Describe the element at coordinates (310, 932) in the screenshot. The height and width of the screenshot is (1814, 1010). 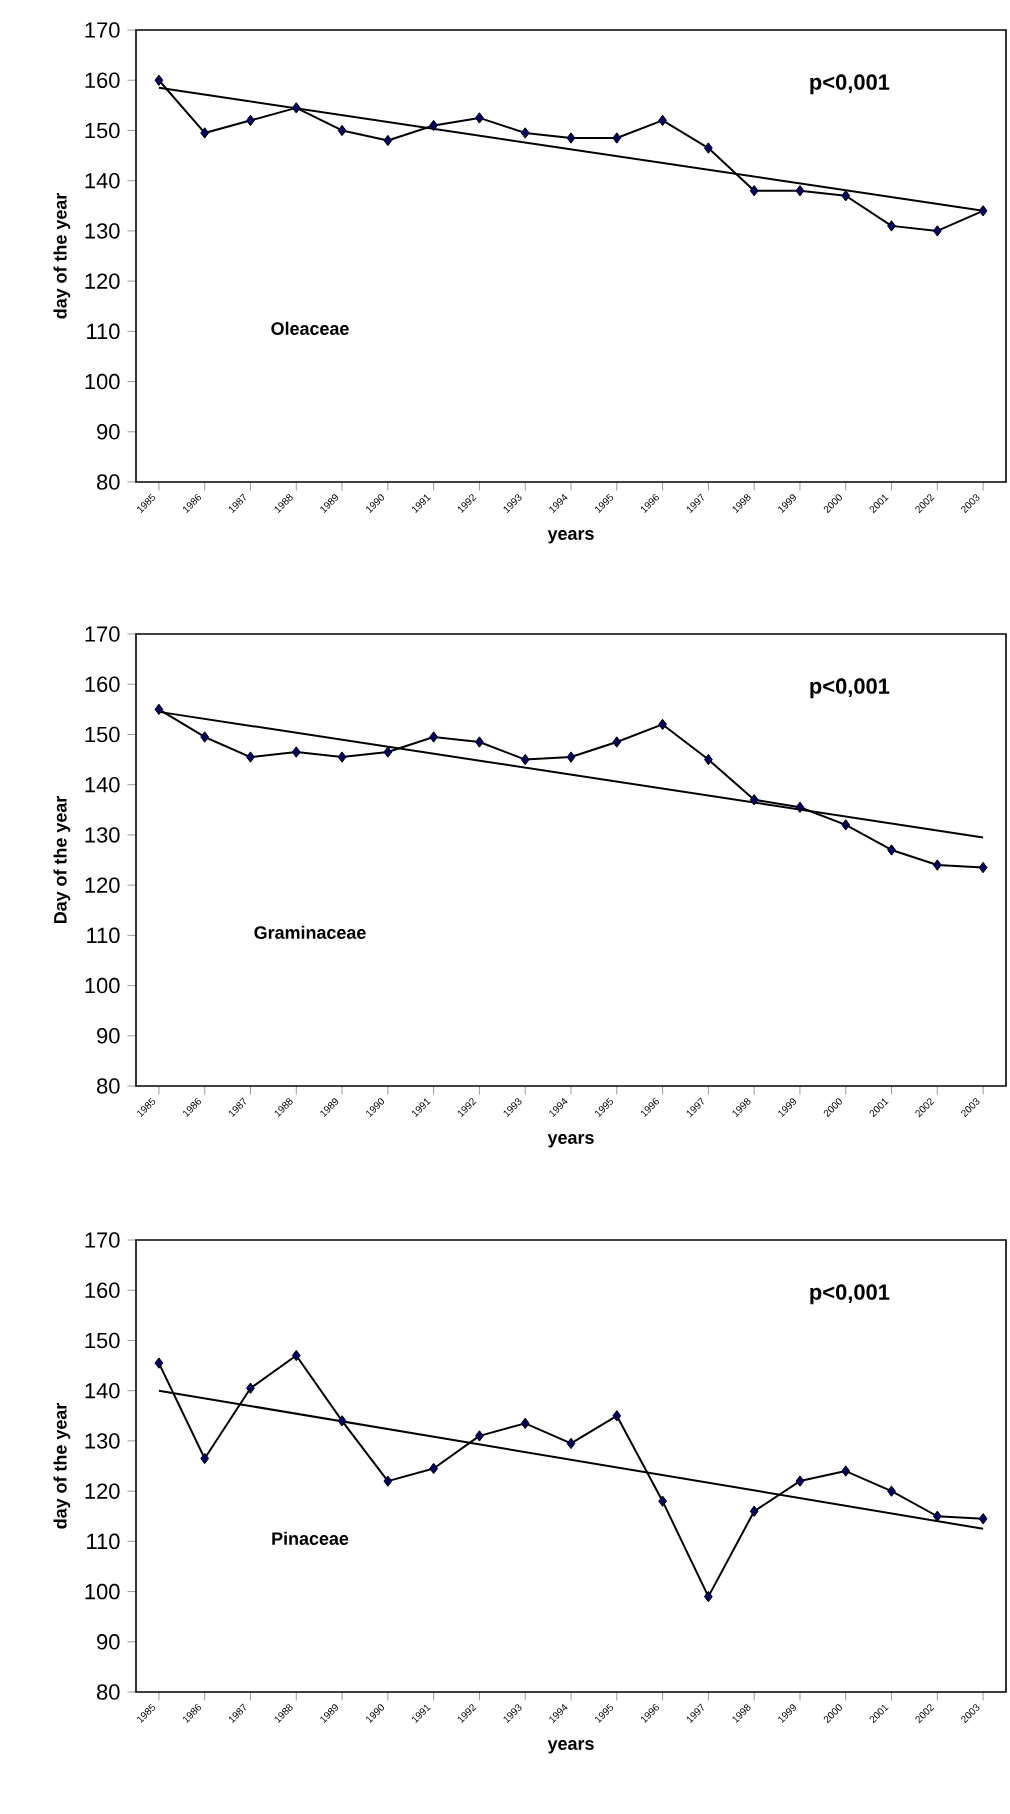
I see `annotation: Graminaceae` at that location.